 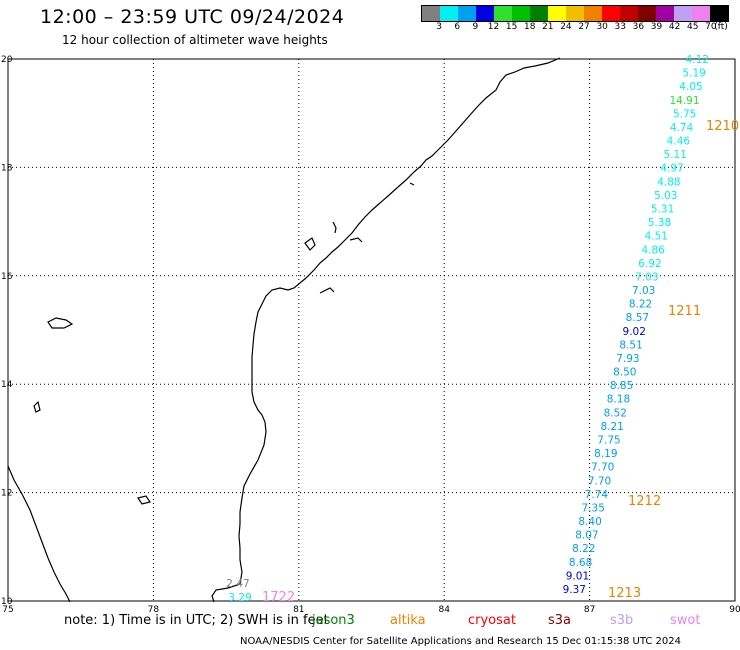 What do you see at coordinates (615, 413) in the screenshot?
I see `wave-height-value: 8.52` at bounding box center [615, 413].